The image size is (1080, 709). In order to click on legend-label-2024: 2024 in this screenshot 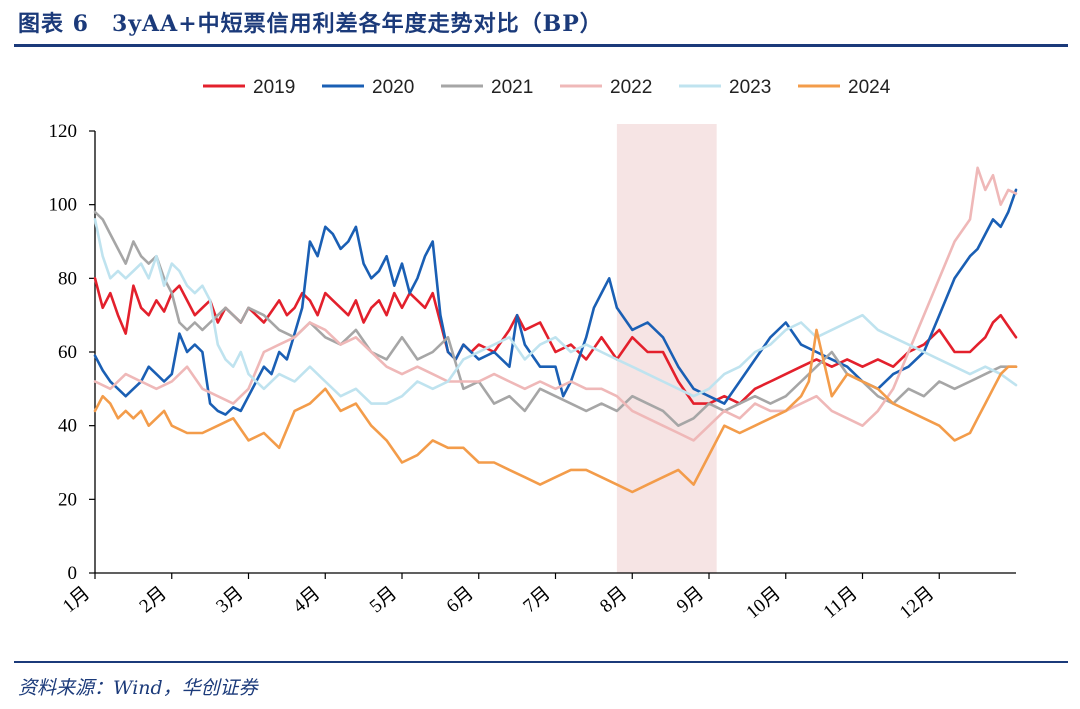, I will do `click(869, 87)`.